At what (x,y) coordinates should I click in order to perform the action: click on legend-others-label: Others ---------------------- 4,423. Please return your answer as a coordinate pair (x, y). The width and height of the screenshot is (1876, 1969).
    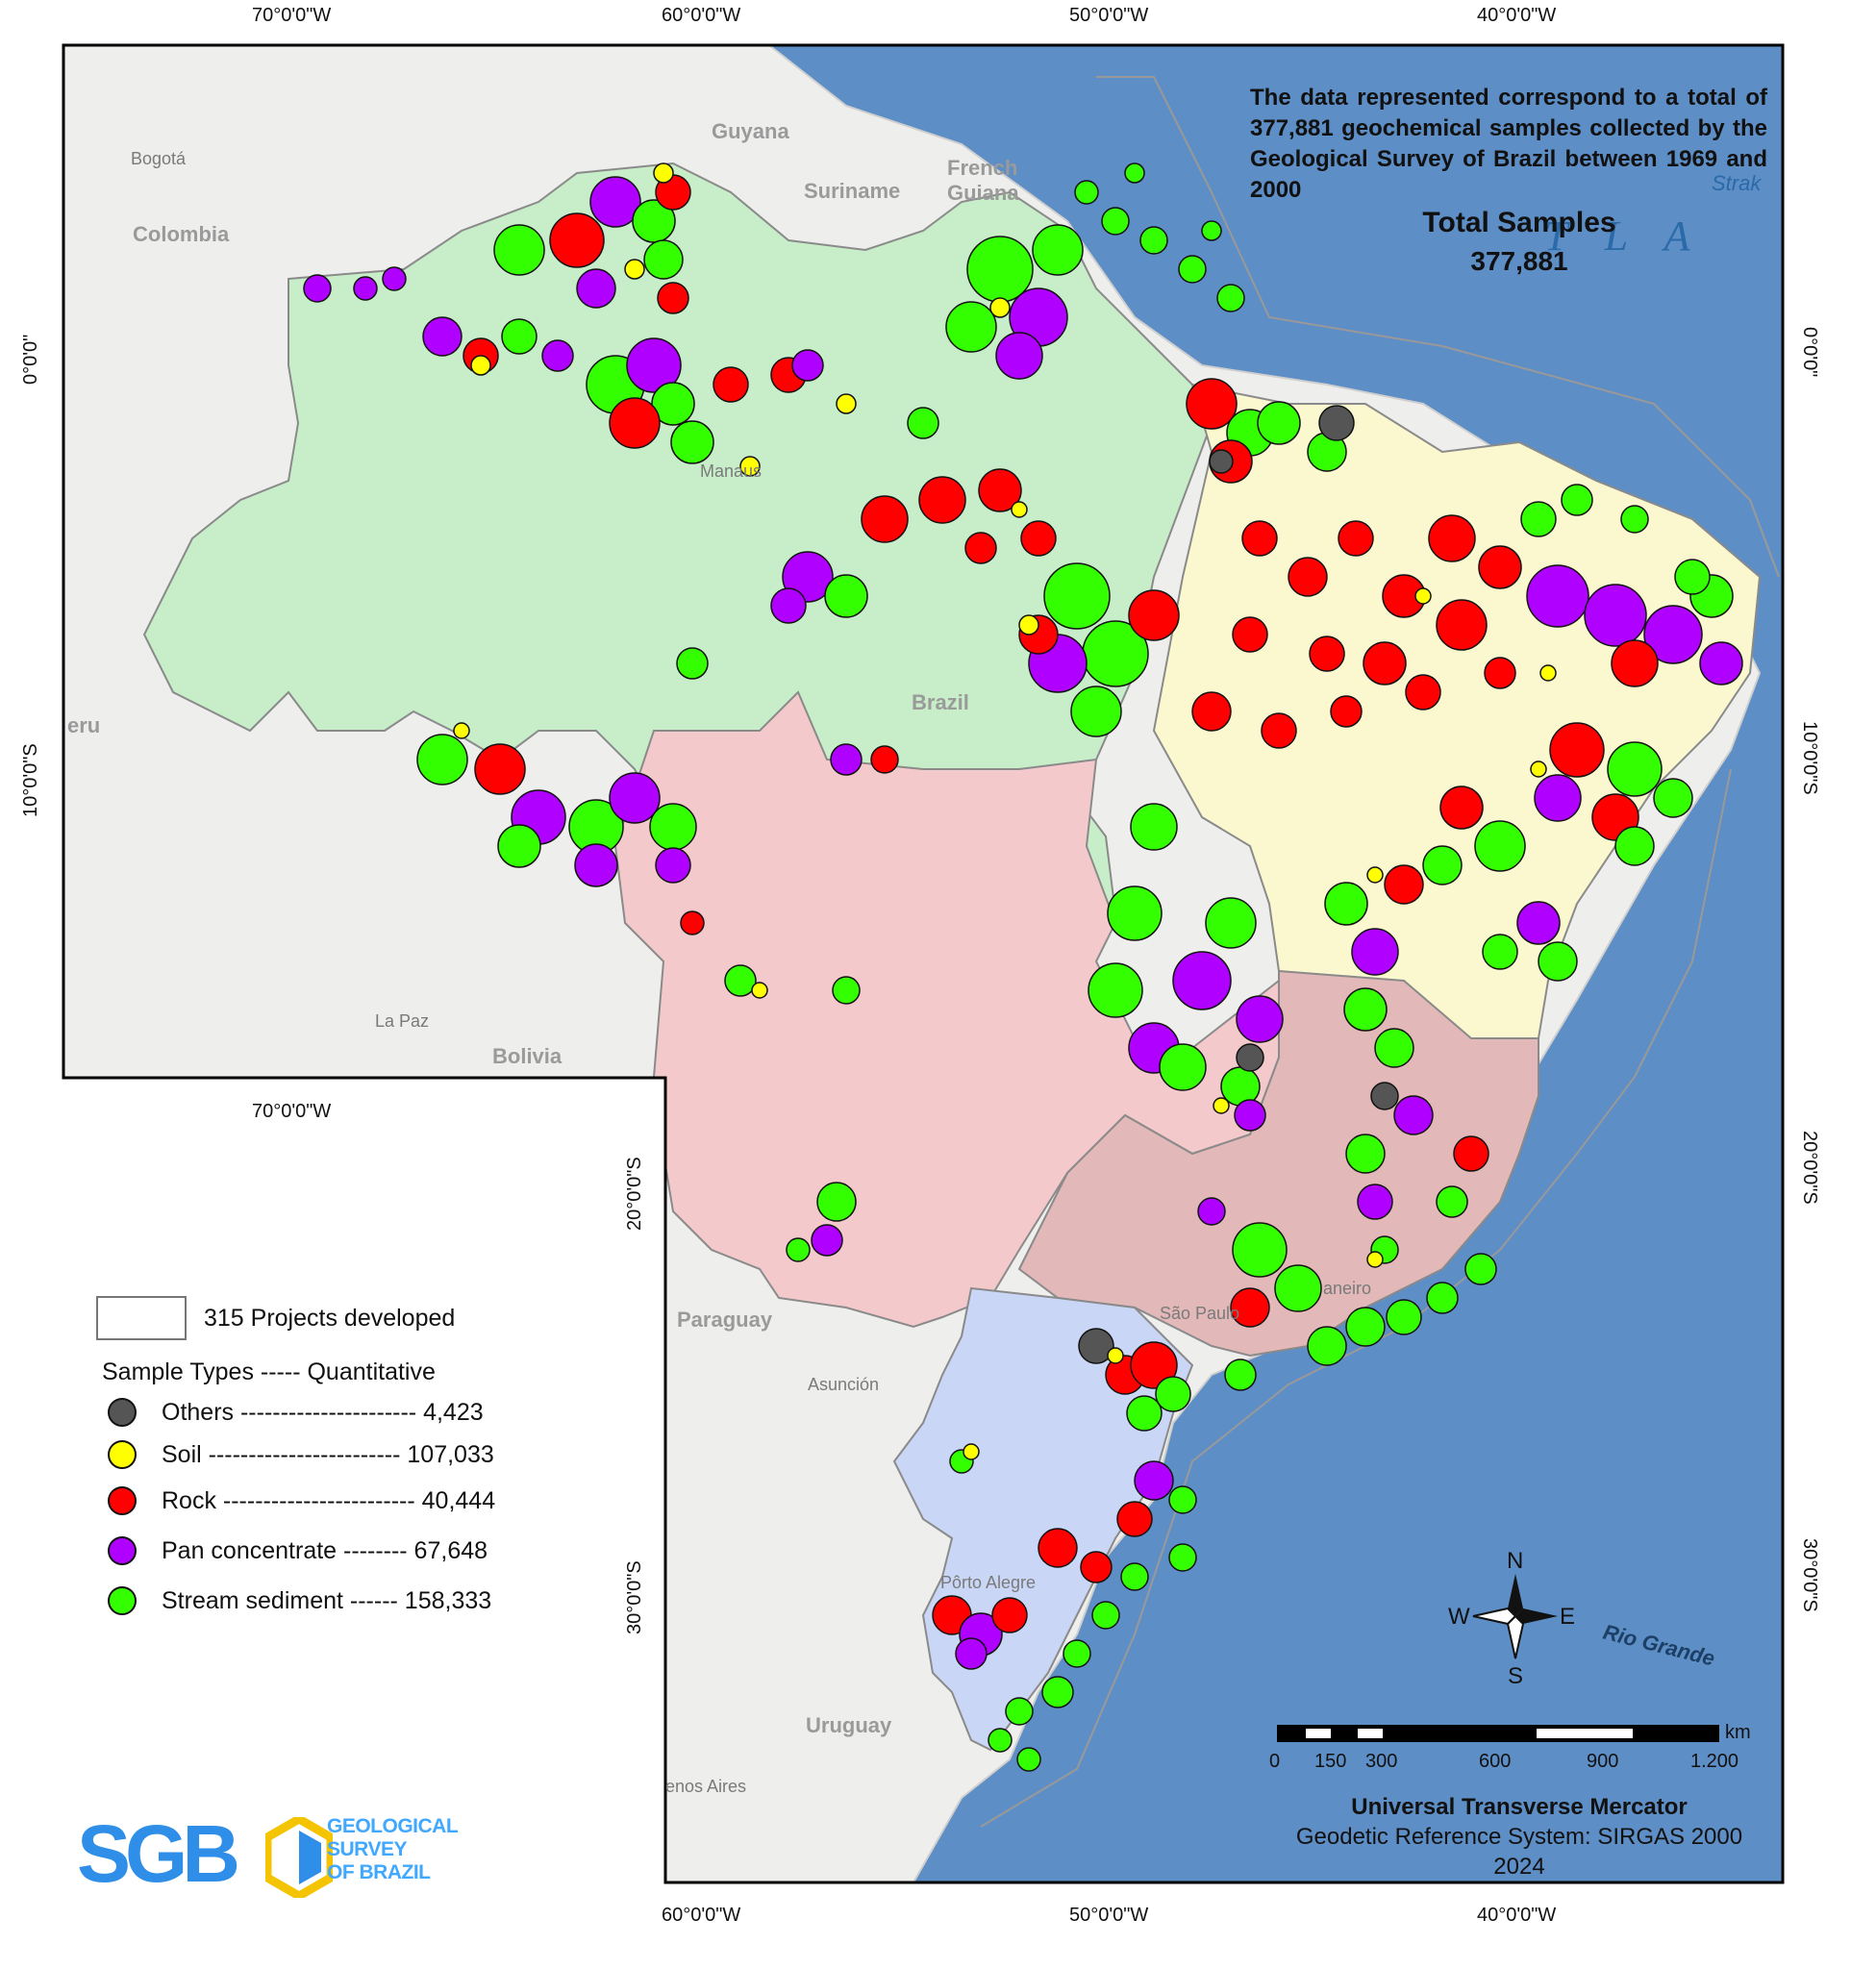
    Looking at the image, I should click on (323, 1412).